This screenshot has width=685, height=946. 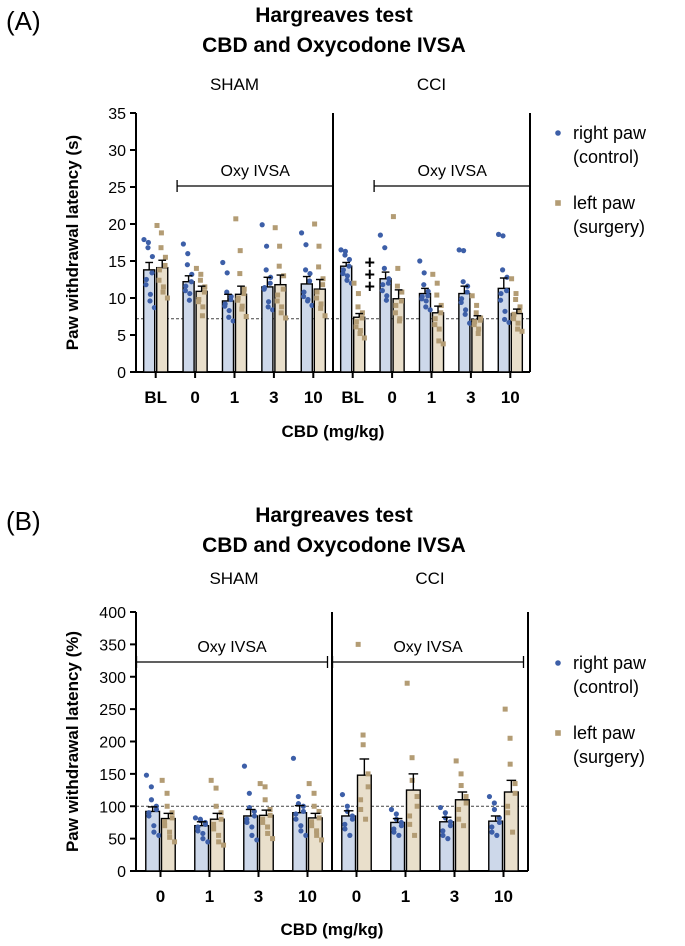 What do you see at coordinates (313, 397) in the screenshot?
I see `x-tick-label: 10` at bounding box center [313, 397].